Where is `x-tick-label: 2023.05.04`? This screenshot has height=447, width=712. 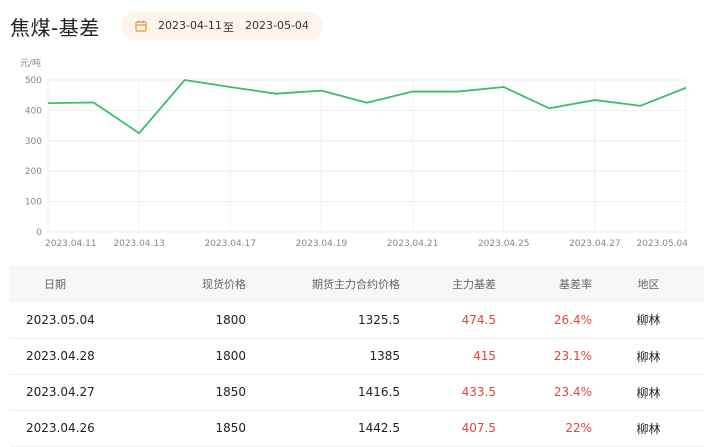 x-tick-label: 2023.05.04 is located at coordinates (662, 244).